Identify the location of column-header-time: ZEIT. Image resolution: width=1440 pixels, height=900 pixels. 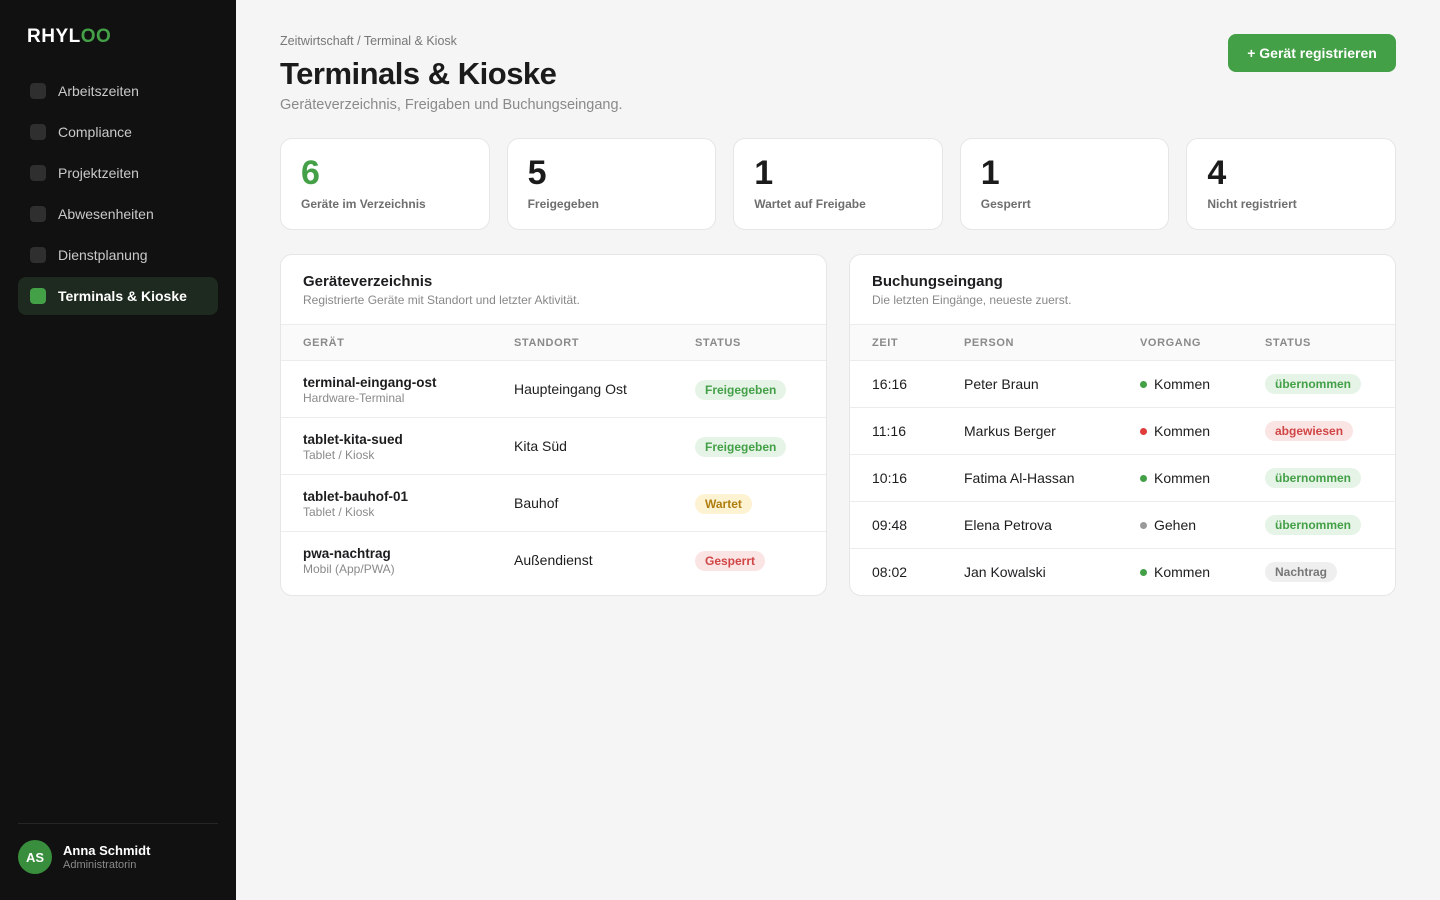
(885, 343).